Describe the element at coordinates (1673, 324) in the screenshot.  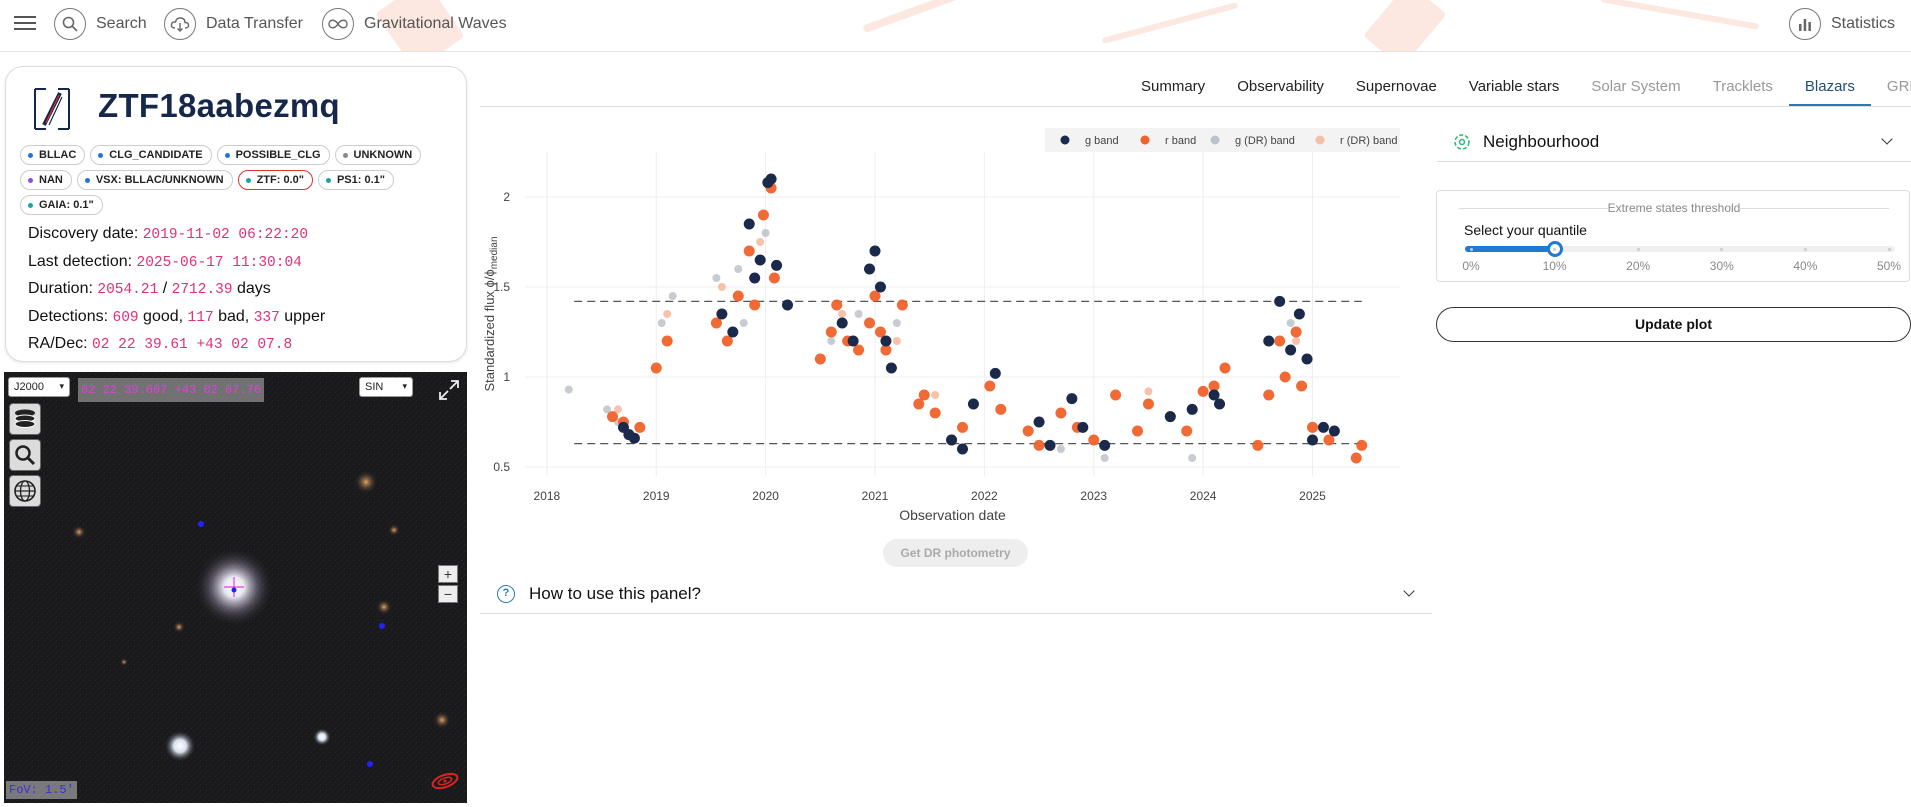
I see `update-plot-button: Update plot` at that location.